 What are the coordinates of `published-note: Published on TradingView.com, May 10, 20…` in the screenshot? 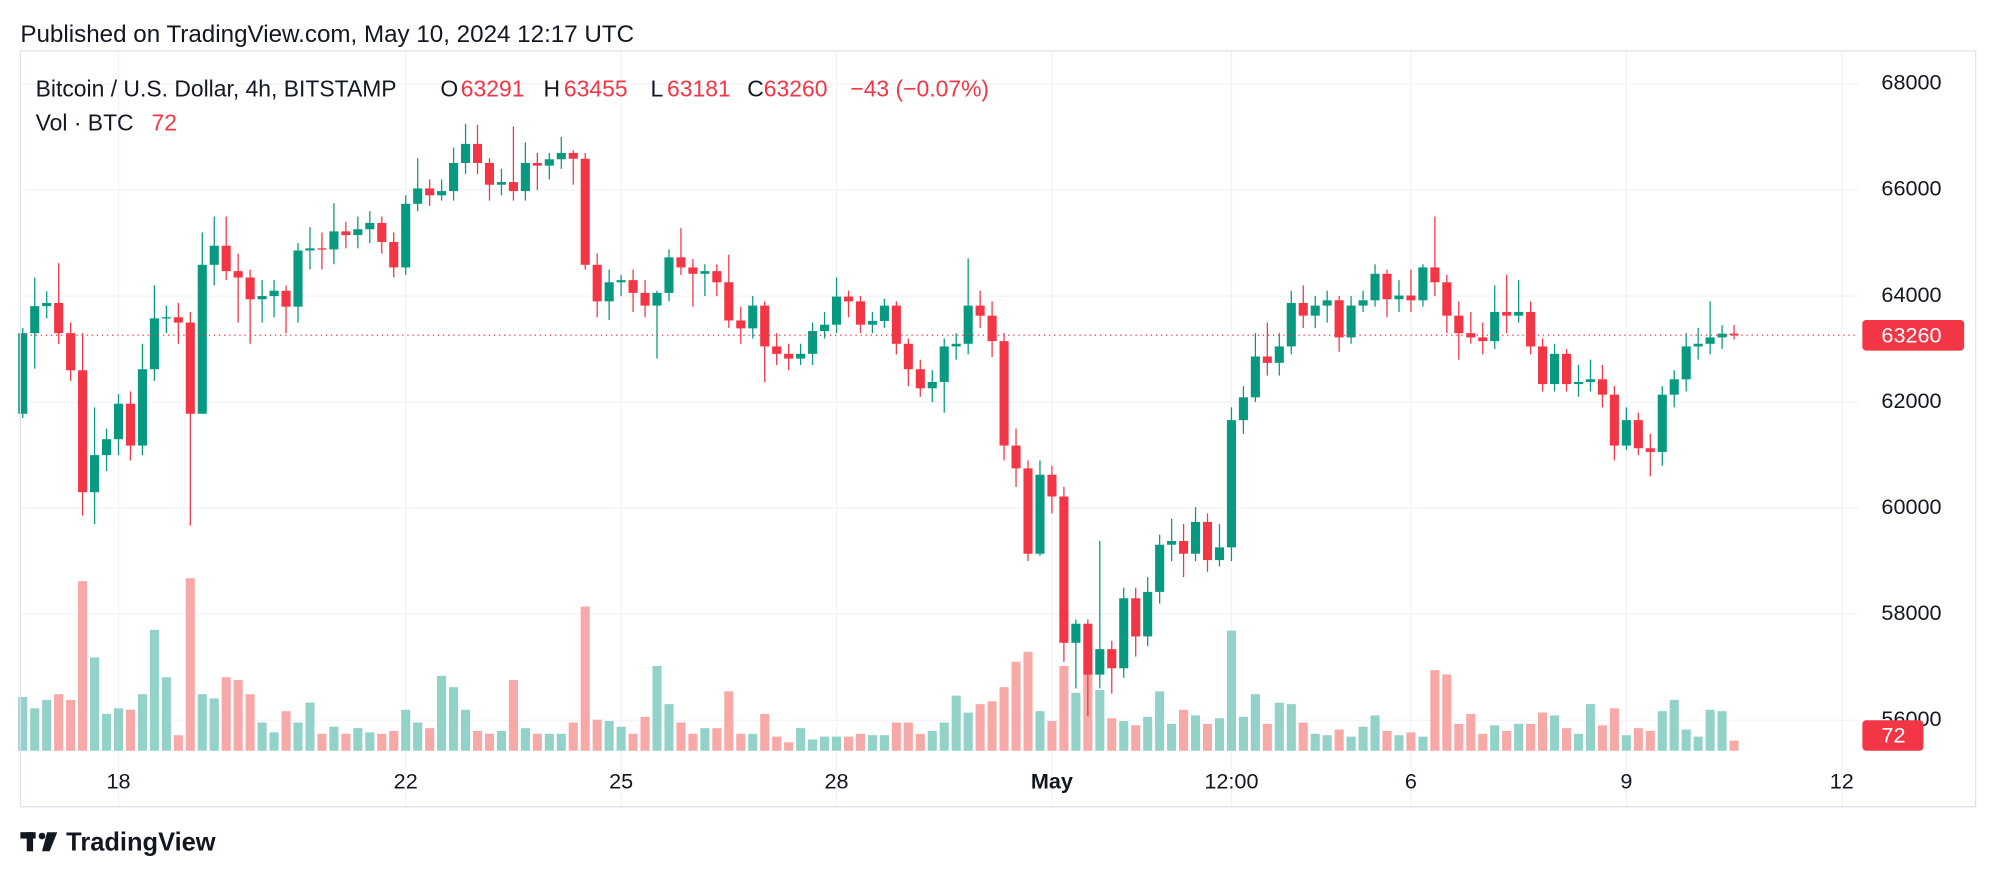 It's located at (327, 34).